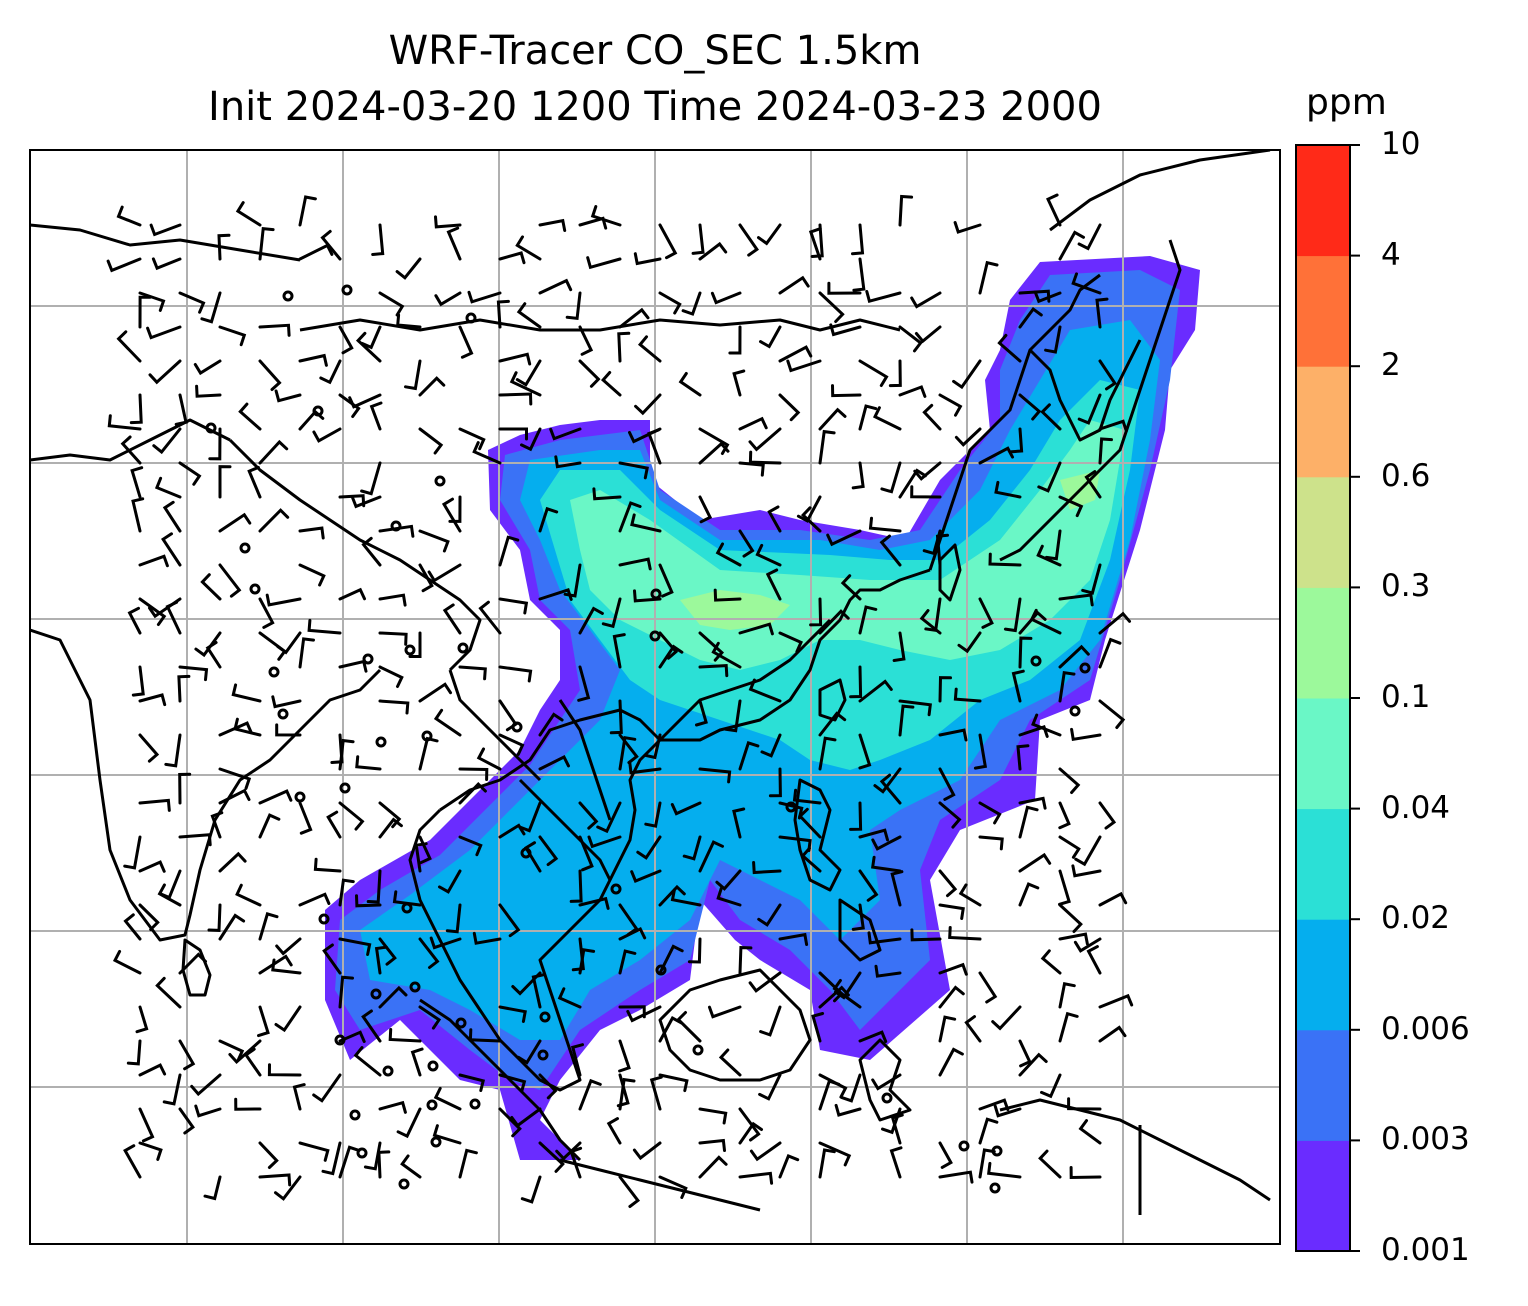  Describe the element at coordinates (1425, 1028) in the screenshot. I see `colorbar-tick-label: 0.006` at that location.